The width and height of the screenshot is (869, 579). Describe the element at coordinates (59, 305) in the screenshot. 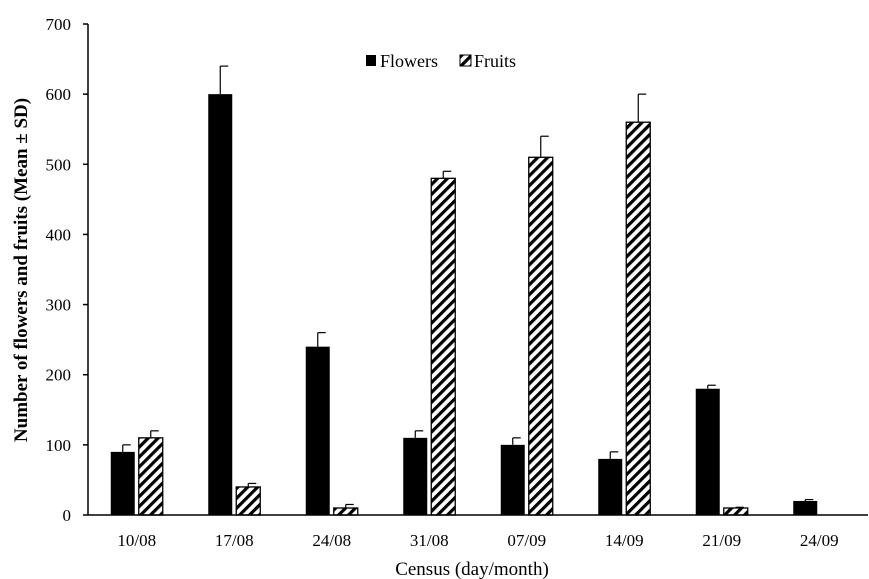

I see `y-tick-label: 300` at that location.